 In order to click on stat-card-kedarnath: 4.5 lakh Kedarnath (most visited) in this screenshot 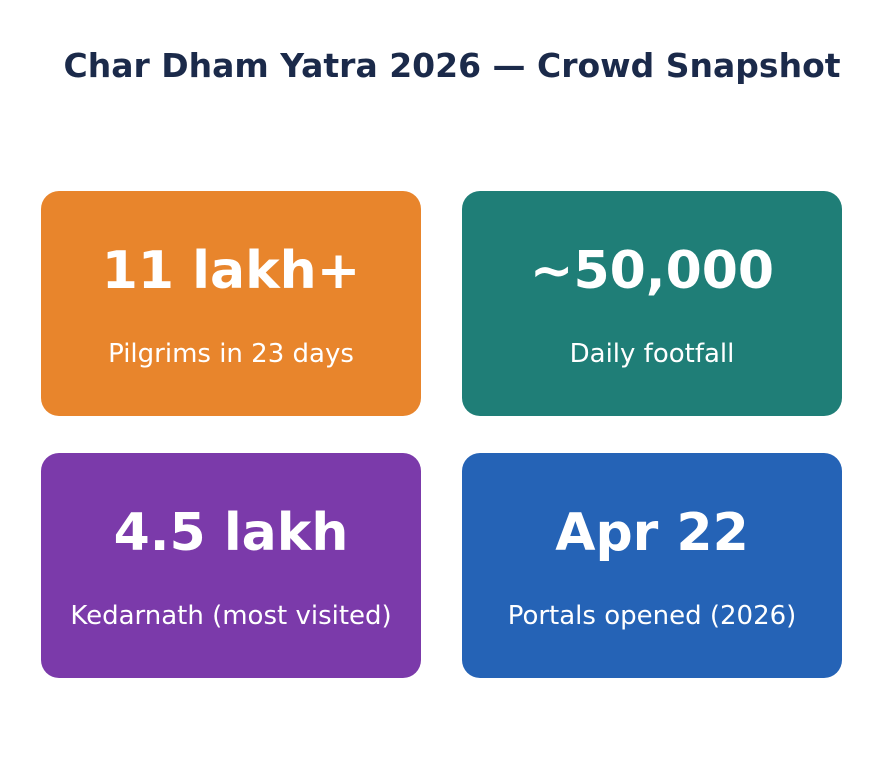, I will do `click(231, 565)`.